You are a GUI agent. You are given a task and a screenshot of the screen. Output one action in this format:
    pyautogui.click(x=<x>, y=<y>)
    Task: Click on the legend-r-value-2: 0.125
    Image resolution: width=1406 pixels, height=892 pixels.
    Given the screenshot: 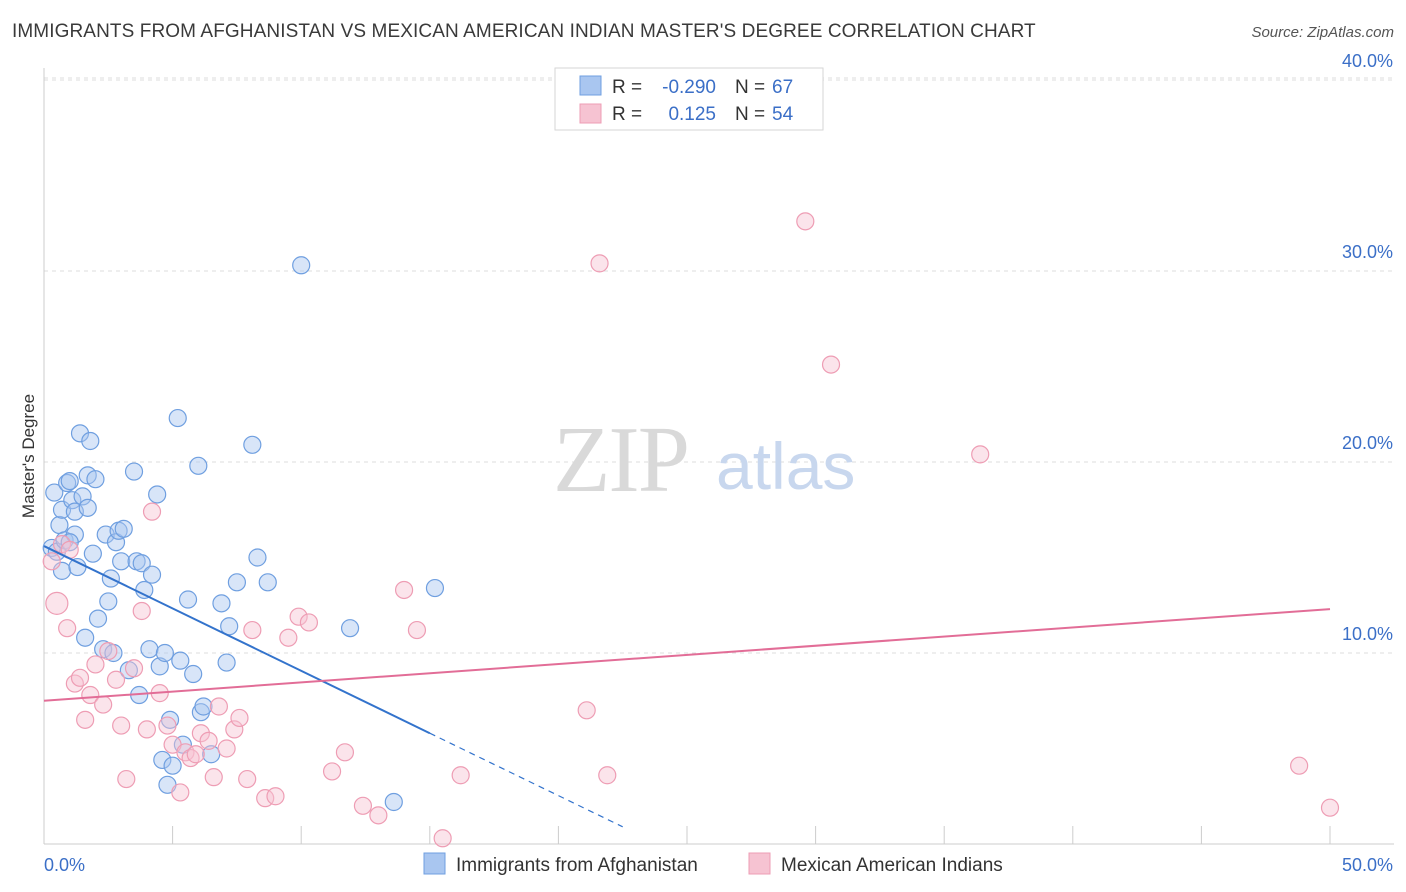 What is the action you would take?
    pyautogui.click(x=692, y=114)
    